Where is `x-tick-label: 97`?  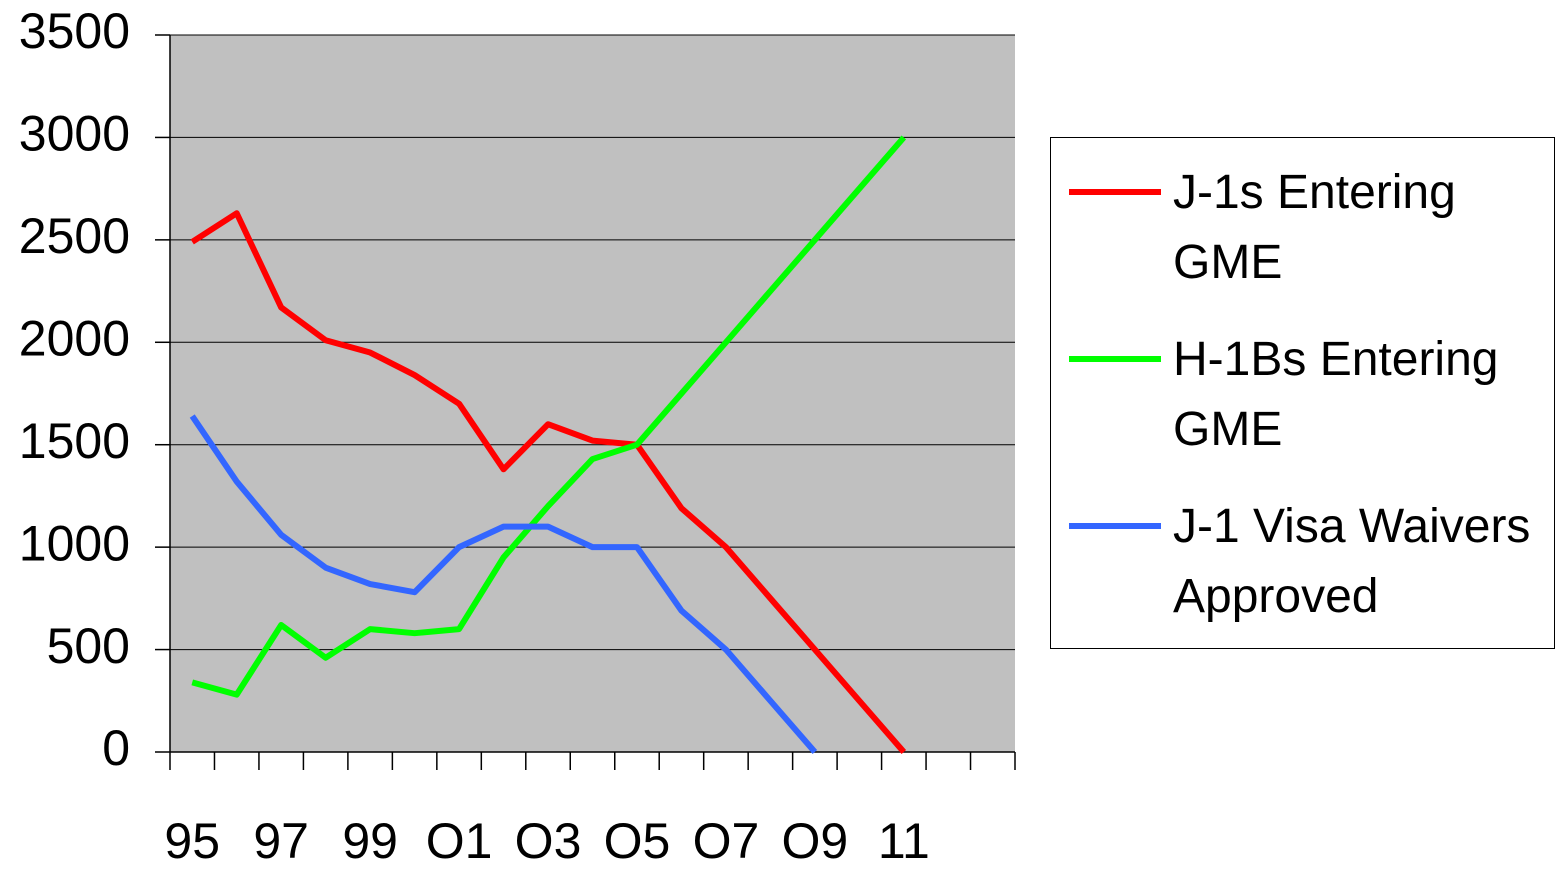 x-tick-label: 97 is located at coordinates (281, 841).